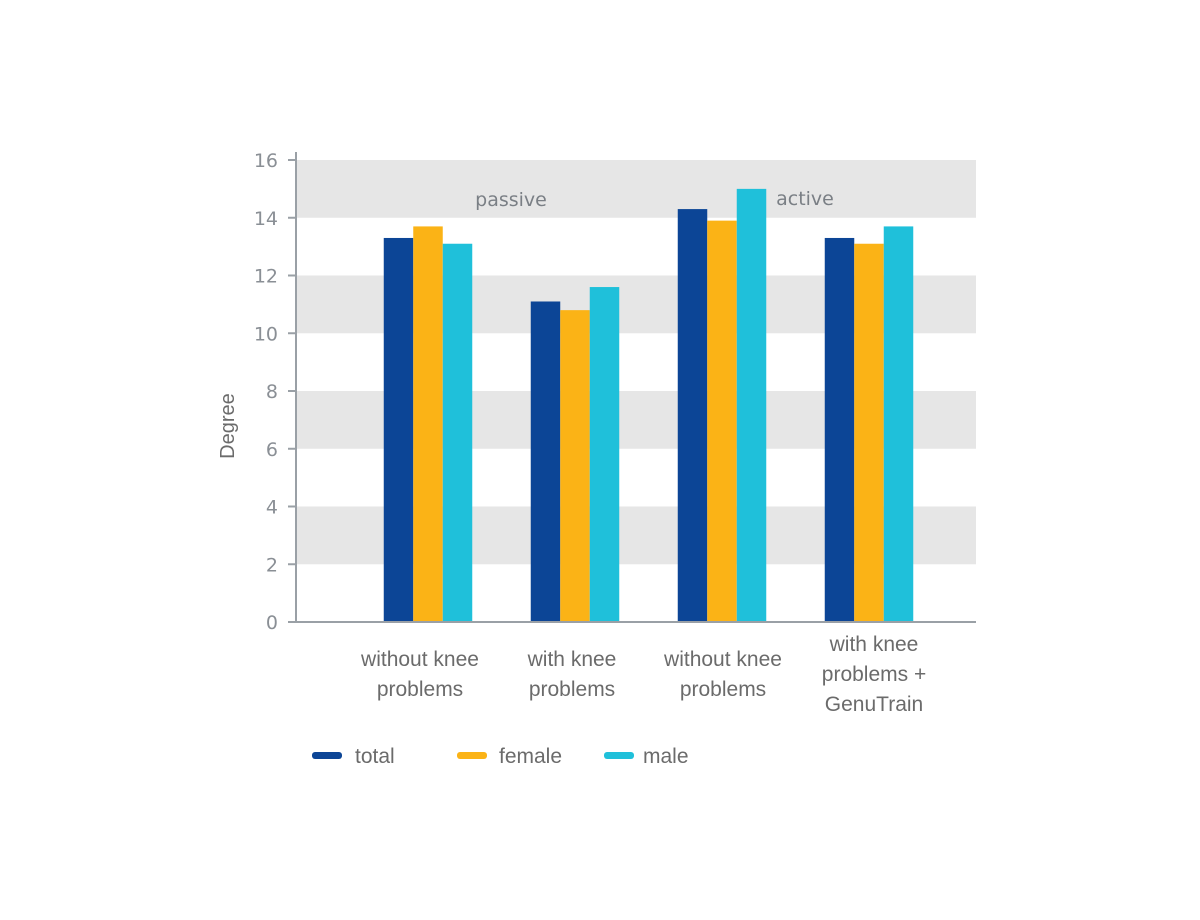  Describe the element at coordinates (228, 426) in the screenshot. I see `y-axis-label: Degree` at that location.